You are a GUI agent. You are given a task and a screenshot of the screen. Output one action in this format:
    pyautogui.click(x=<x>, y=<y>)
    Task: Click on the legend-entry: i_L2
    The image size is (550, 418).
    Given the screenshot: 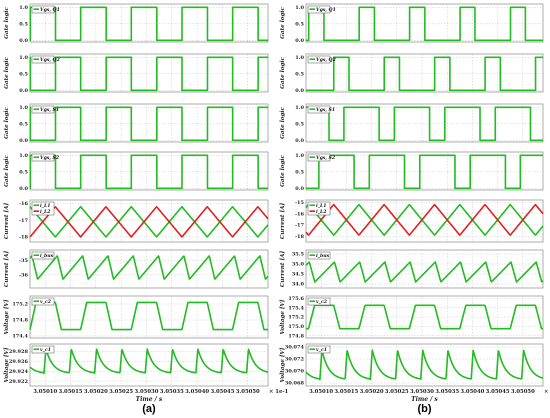 What is the action you would take?
    pyautogui.click(x=45, y=212)
    